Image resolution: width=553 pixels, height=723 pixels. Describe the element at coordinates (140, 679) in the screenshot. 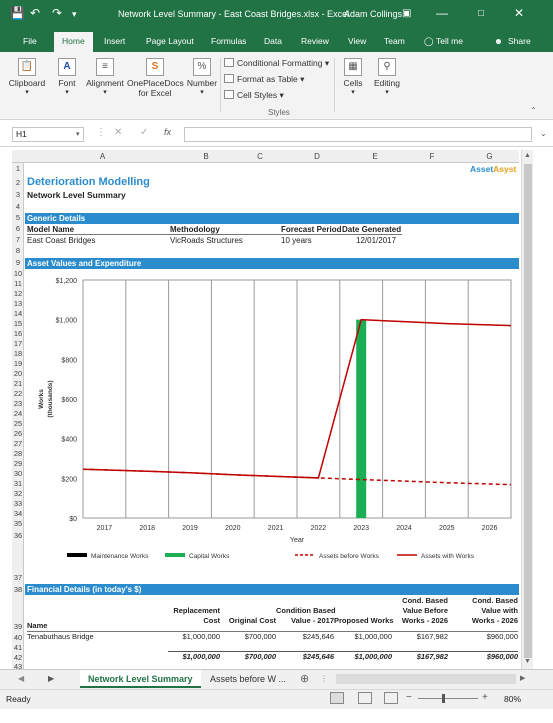

I see `sheet-tab-network-level-summary: Network Level Summary` at that location.